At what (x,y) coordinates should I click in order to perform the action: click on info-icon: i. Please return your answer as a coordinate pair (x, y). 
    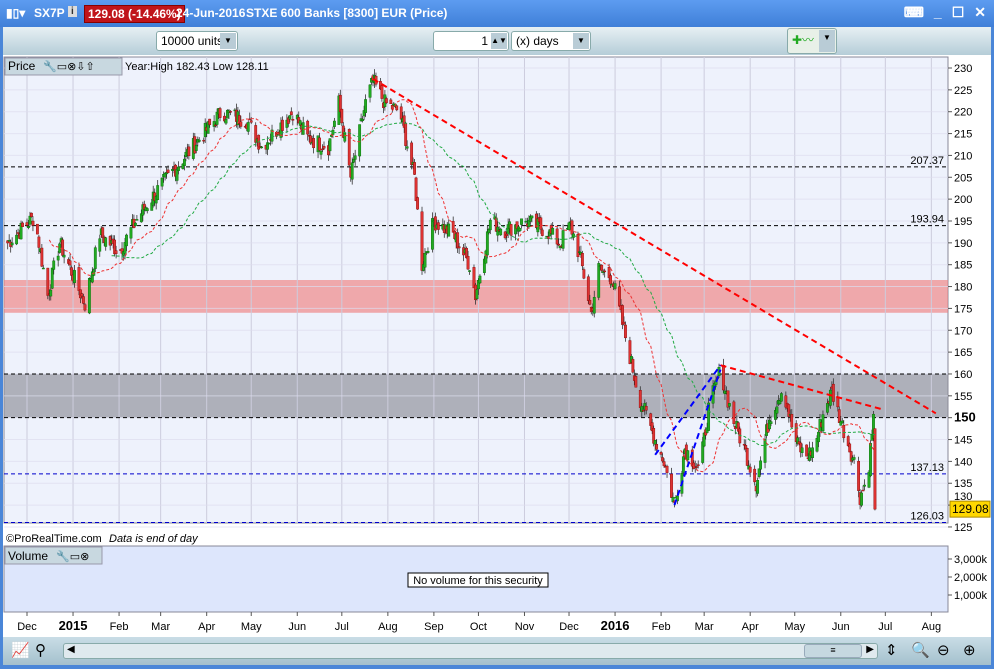
    Looking at the image, I should click on (72, 11).